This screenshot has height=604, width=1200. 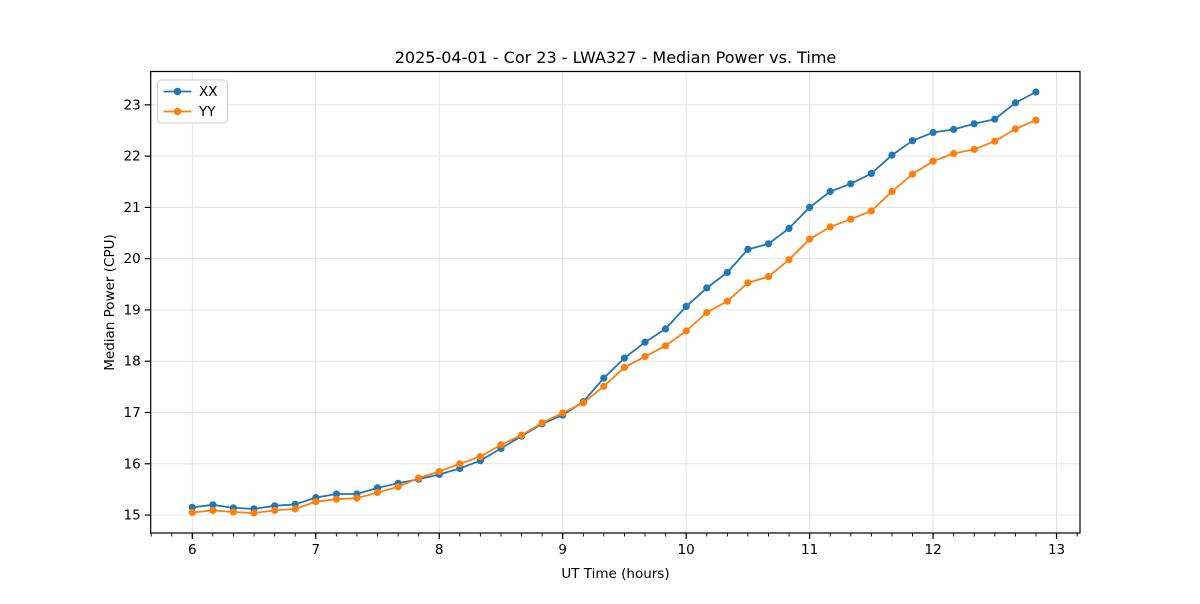 I want to click on y-tick-label: 19, so click(x=132, y=310).